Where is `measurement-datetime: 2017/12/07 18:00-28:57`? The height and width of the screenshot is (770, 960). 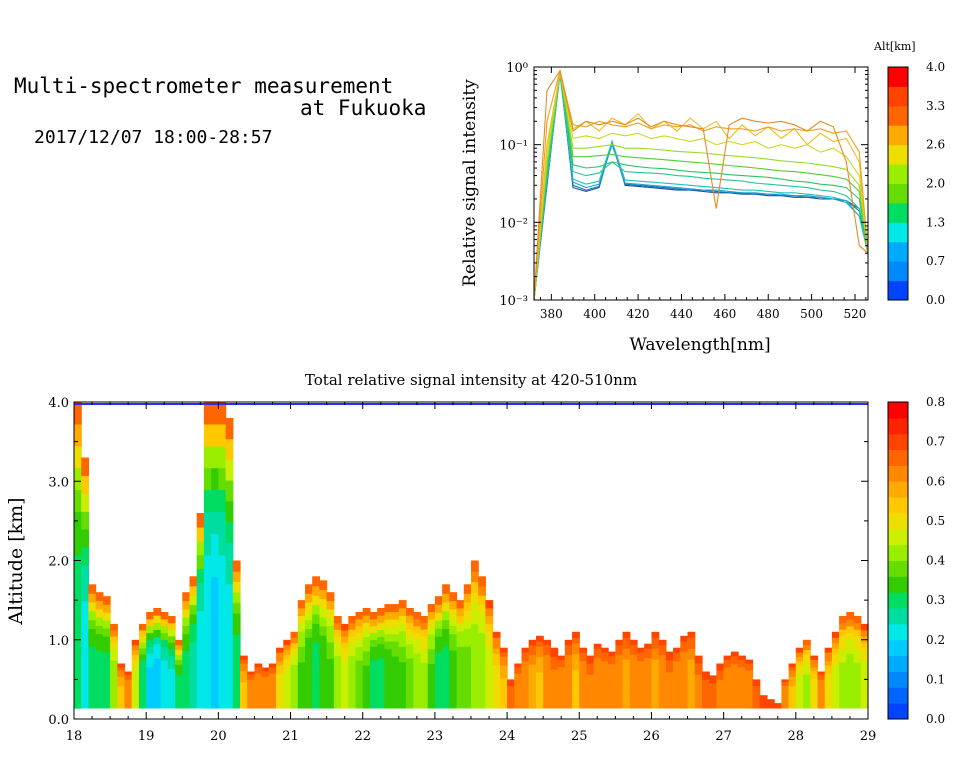 measurement-datetime: 2017/12/07 18:00-28:57 is located at coordinates (153, 137).